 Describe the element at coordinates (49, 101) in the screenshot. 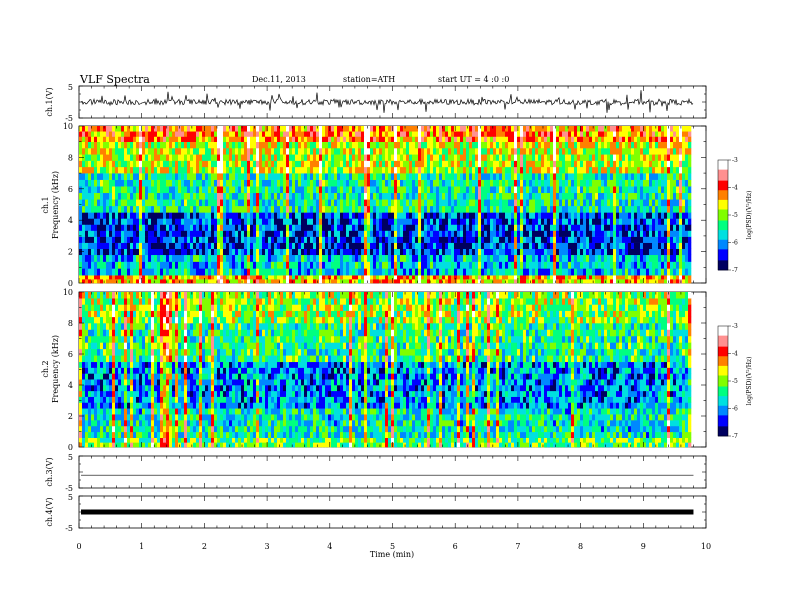

I see `ch1-waveform-ylabel: ch.1(V)` at that location.